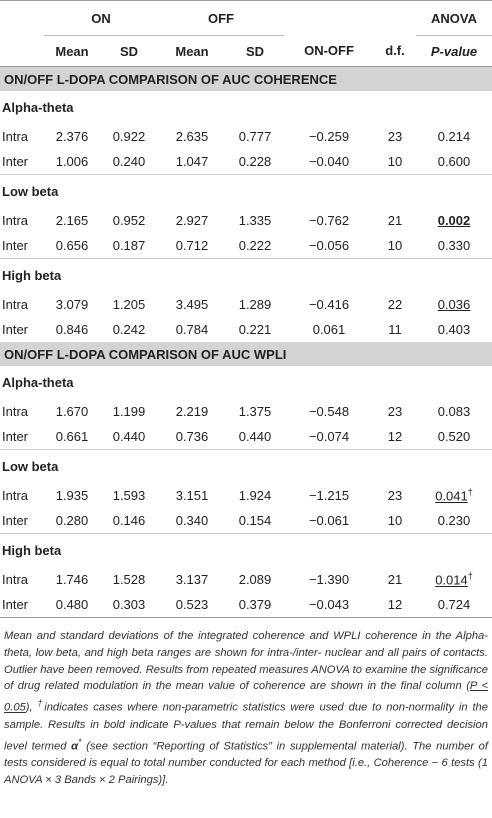  I want to click on table-header: ON OFF ANOVA Mean SD Mean SD ON-OFF d.f. P-value, so click(246, 33).